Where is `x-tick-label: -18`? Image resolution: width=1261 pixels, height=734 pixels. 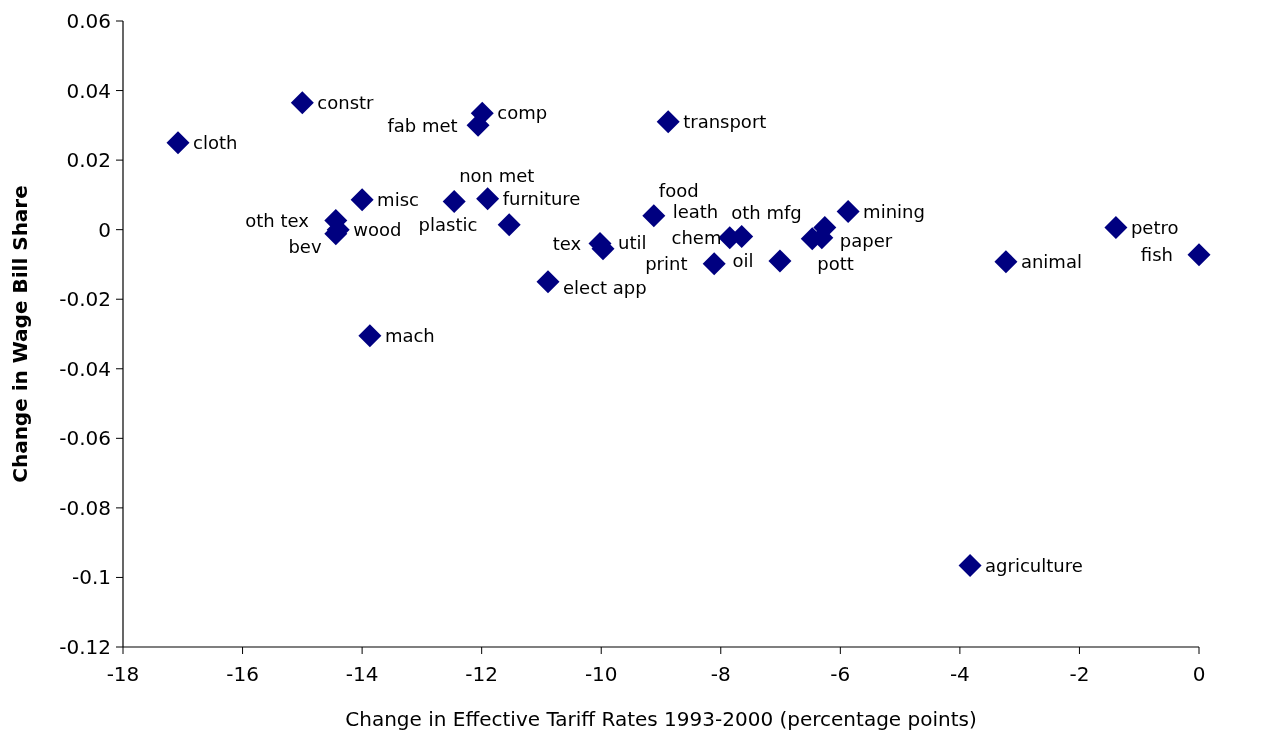
x-tick-label: -18 is located at coordinates (123, 674).